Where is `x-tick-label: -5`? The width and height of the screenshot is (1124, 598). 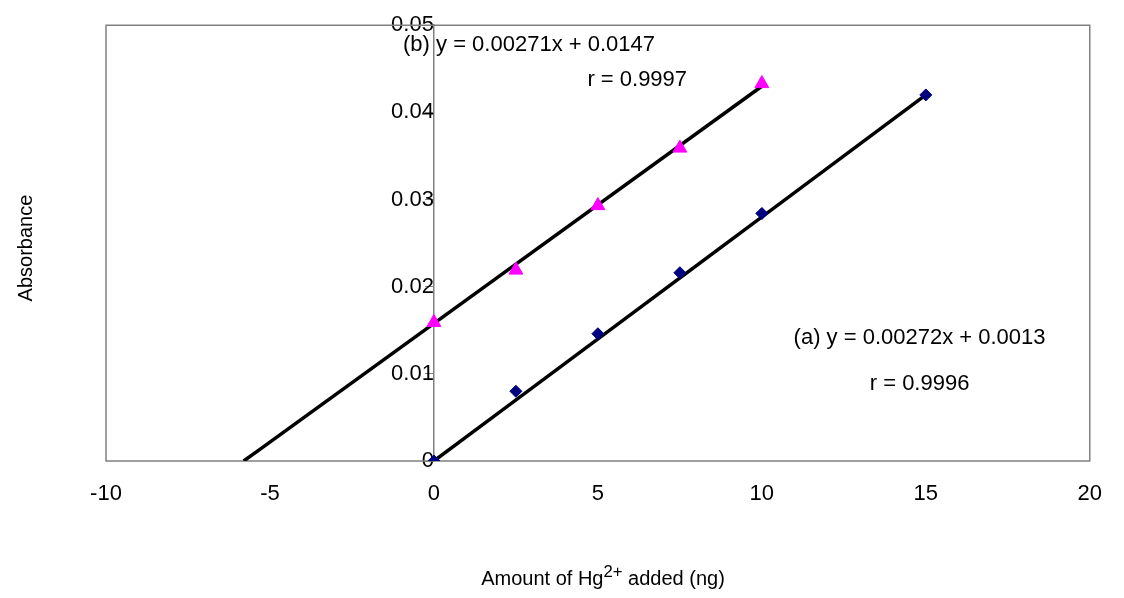 x-tick-label: -5 is located at coordinates (270, 493).